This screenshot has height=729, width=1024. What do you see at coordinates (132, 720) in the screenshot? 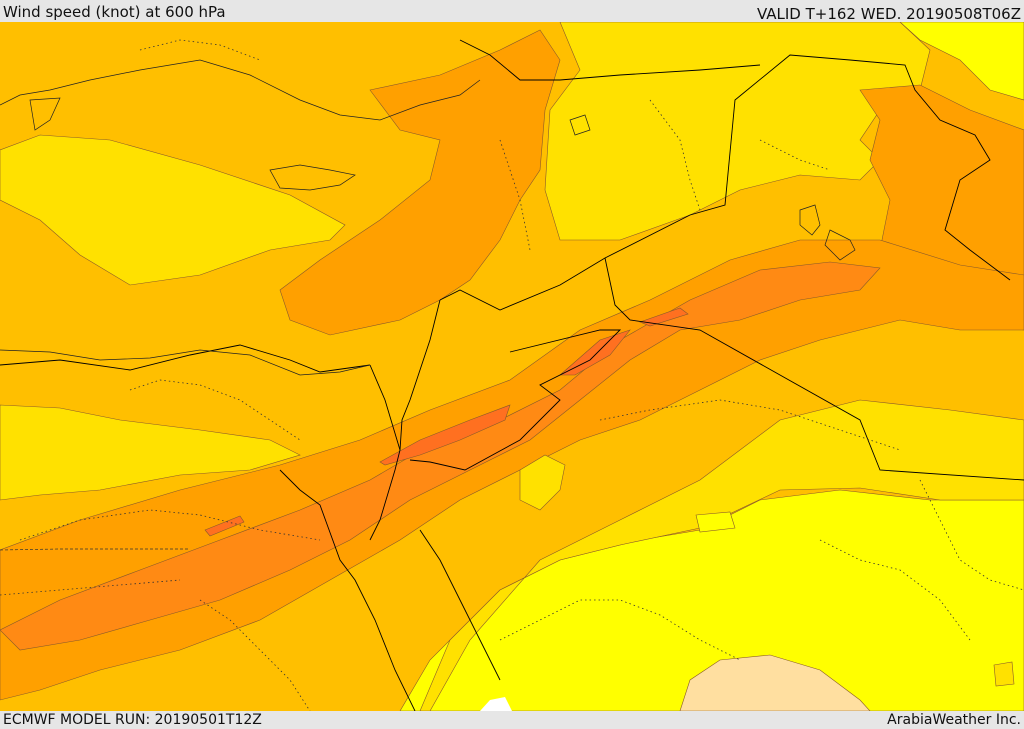
I see `model-run: ECMWF MODEL RUN: 20190501T12Z` at bounding box center [132, 720].